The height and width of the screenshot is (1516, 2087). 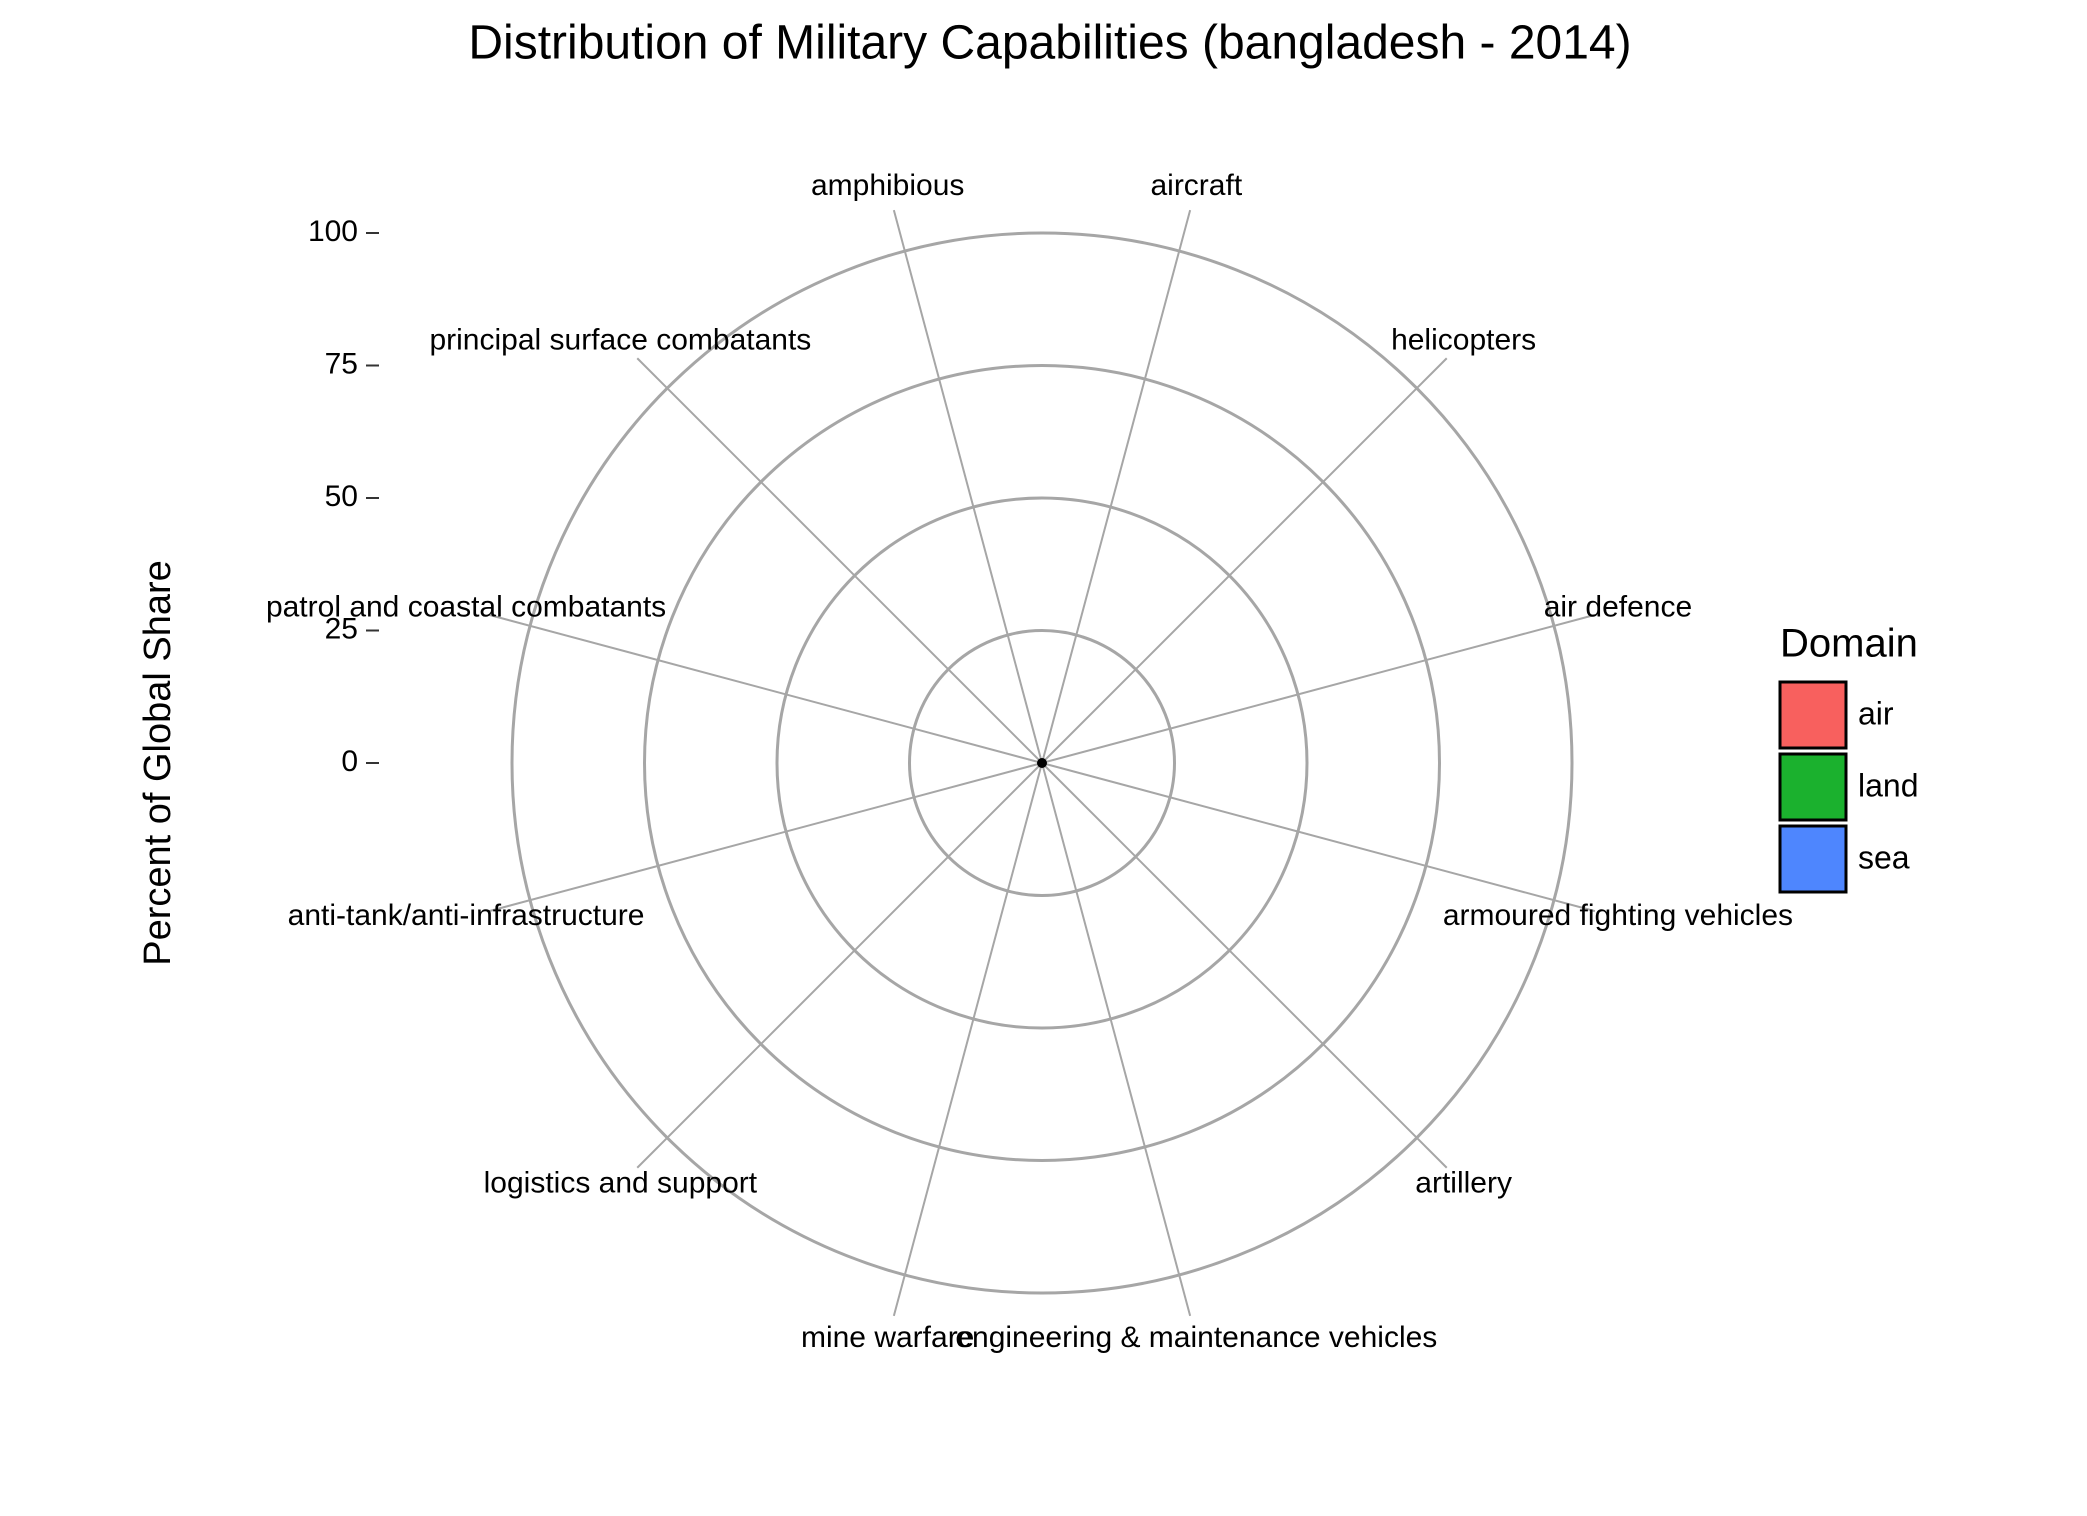 I want to click on y-tick-label: 25, so click(x=341, y=628).